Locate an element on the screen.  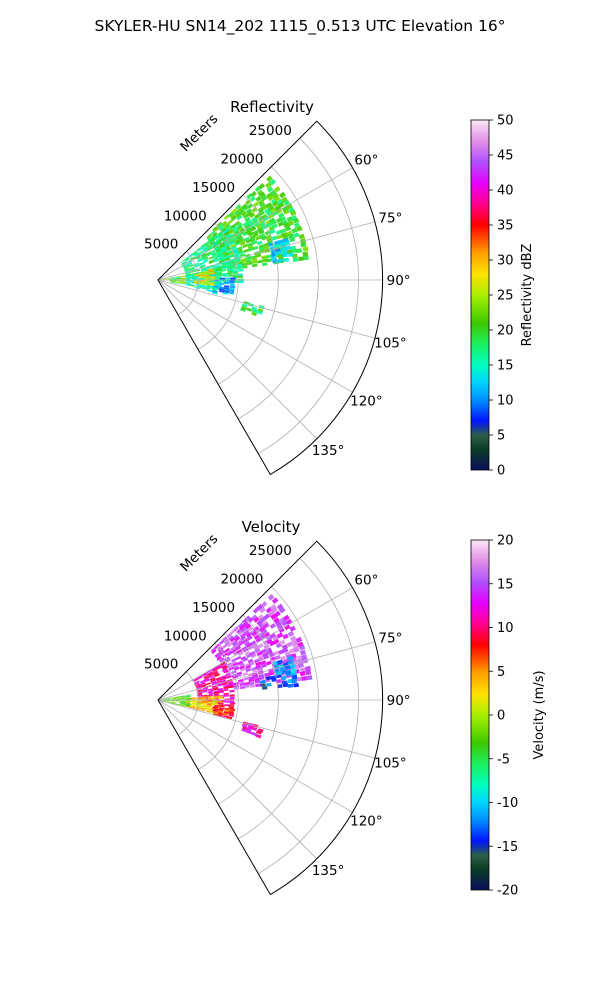
echo-region is located at coordinates (252, 730).